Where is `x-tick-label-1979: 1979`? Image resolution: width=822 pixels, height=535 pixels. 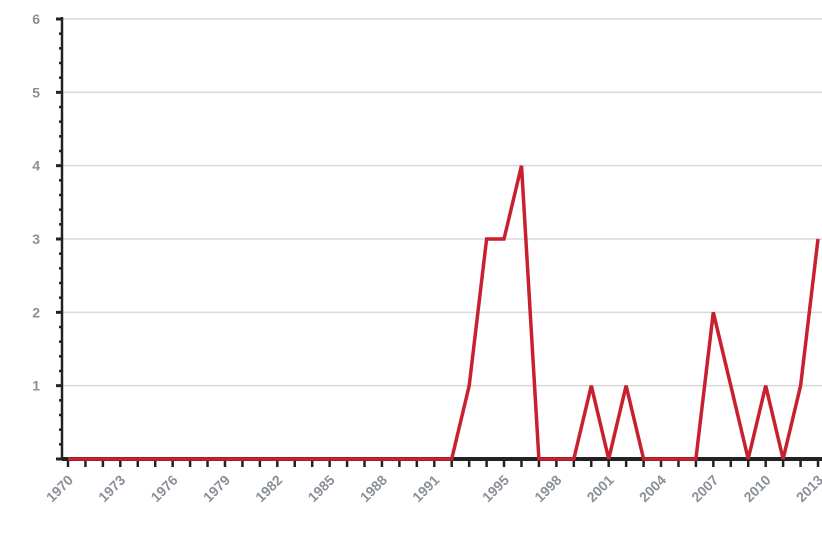
x-tick-label-1979: 1979 is located at coordinates (216, 488).